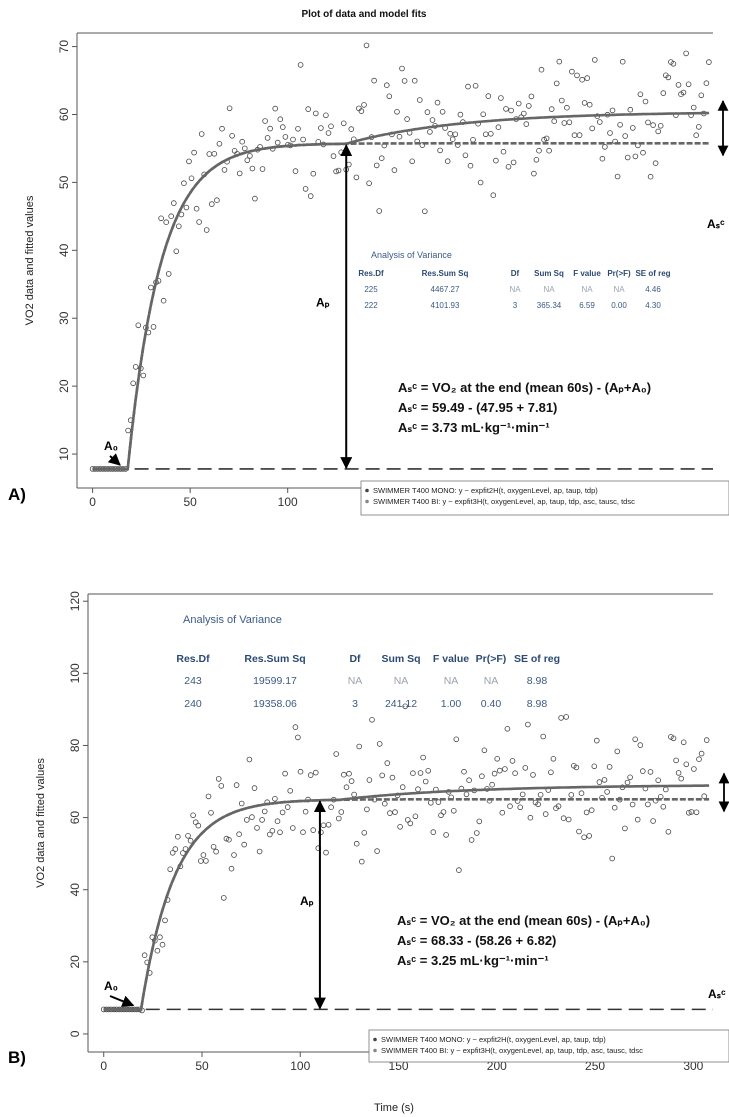 This screenshot has height=1117, width=729. What do you see at coordinates (363, 14) in the screenshot?
I see `figure-title: Plot of data and model fits` at bounding box center [363, 14].